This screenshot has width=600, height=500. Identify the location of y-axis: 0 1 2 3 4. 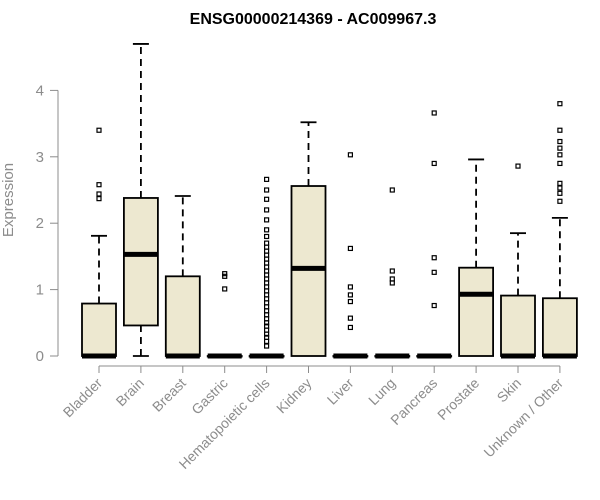
(47, 223).